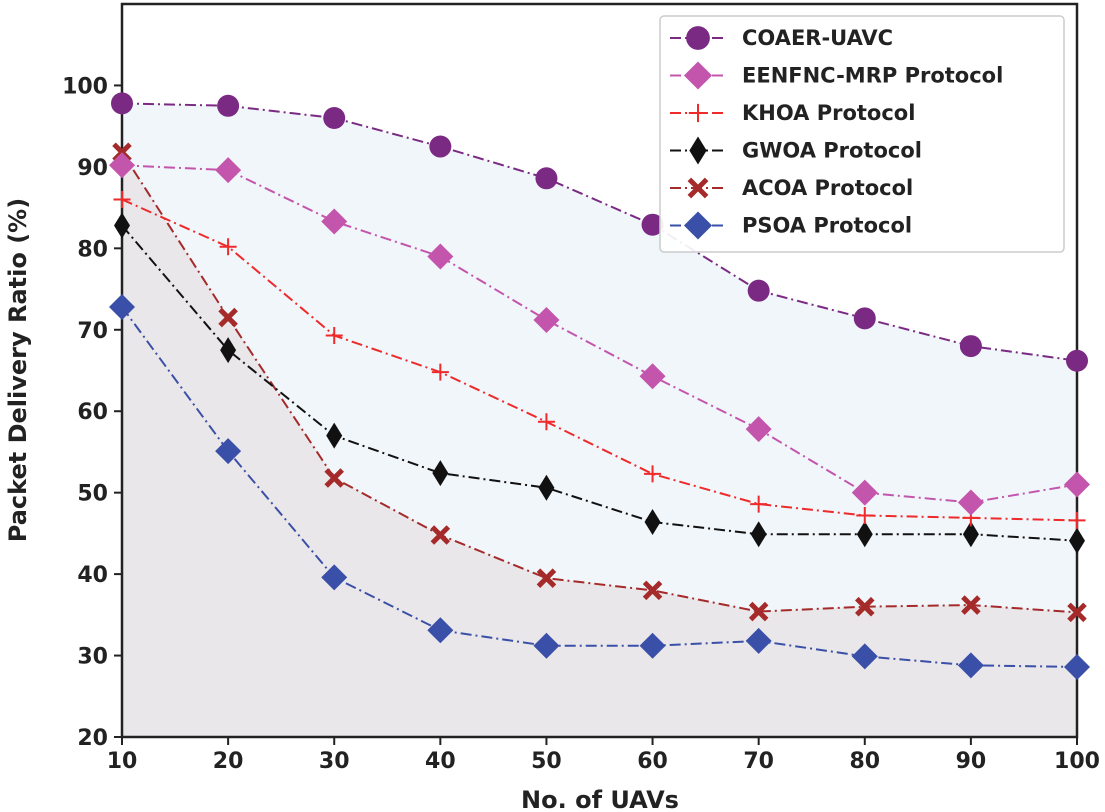 This screenshot has width=1105, height=812. I want to click on legend-entry-khoa-protocol: KHOA Protocol, so click(792, 113).